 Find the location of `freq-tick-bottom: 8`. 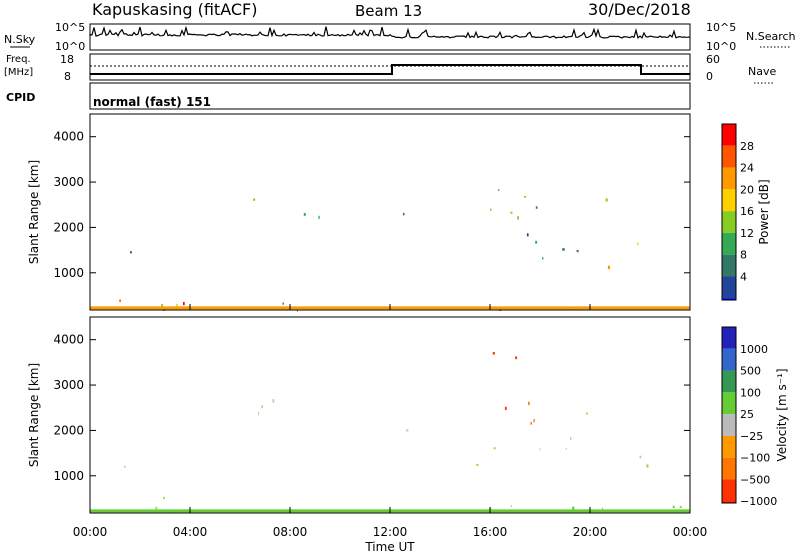

freq-tick-bottom: 8 is located at coordinates (67, 76).